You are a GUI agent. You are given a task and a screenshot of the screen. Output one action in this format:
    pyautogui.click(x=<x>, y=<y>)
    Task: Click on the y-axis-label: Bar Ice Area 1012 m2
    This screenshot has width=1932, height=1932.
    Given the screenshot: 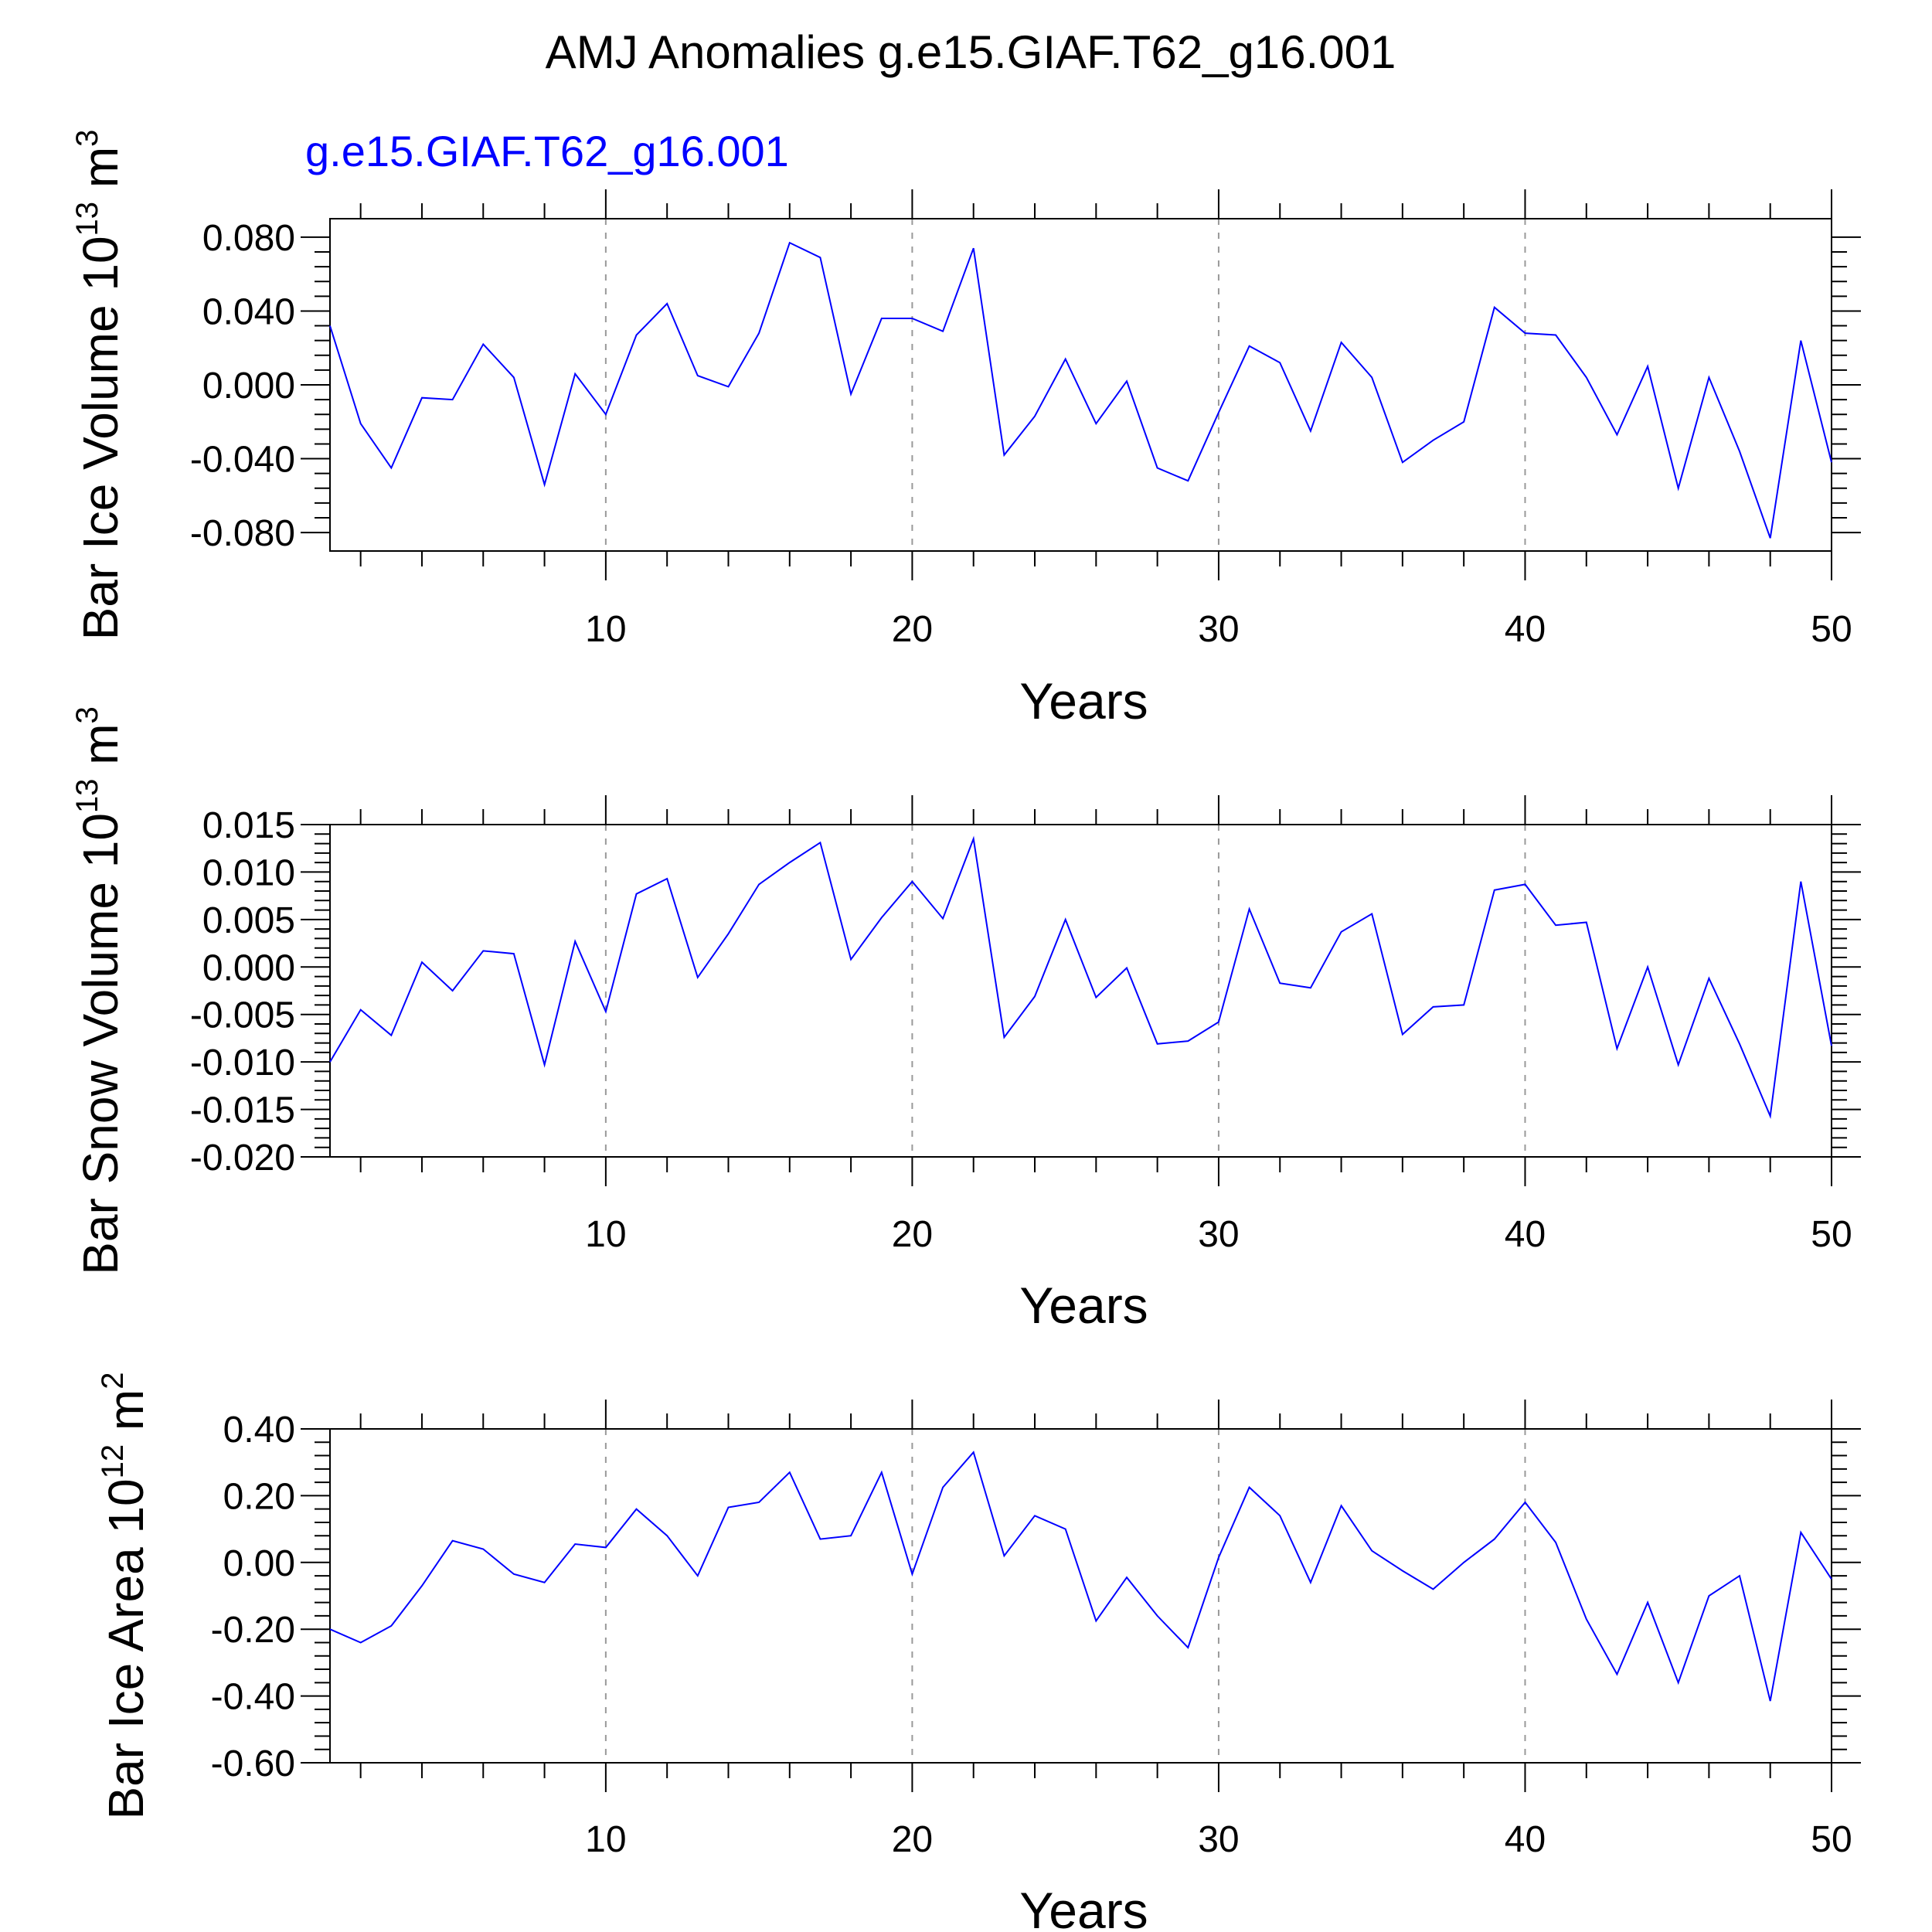 What is the action you would take?
    pyautogui.click(x=125, y=1596)
    